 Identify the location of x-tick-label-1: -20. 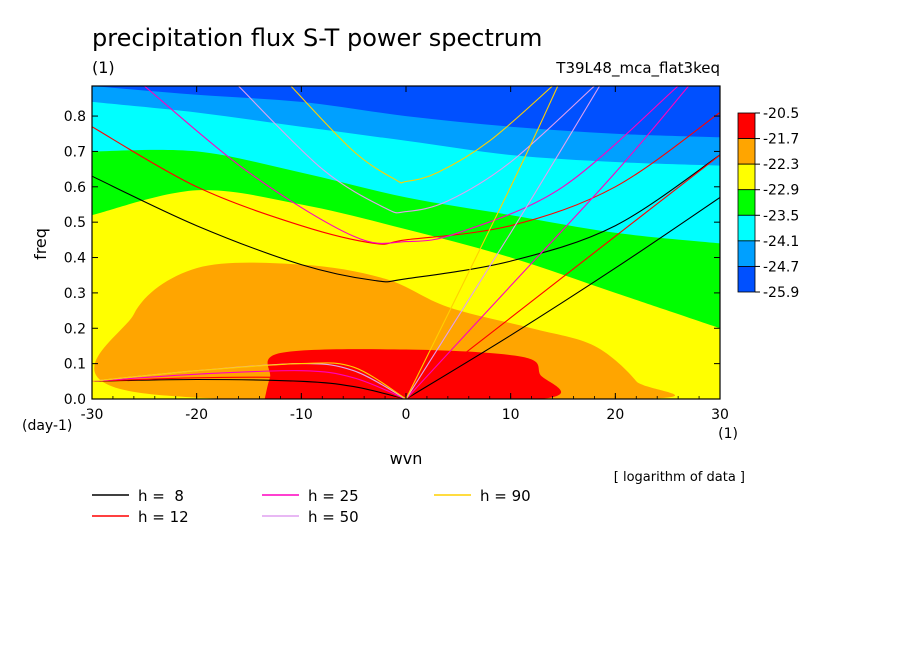
(196, 415).